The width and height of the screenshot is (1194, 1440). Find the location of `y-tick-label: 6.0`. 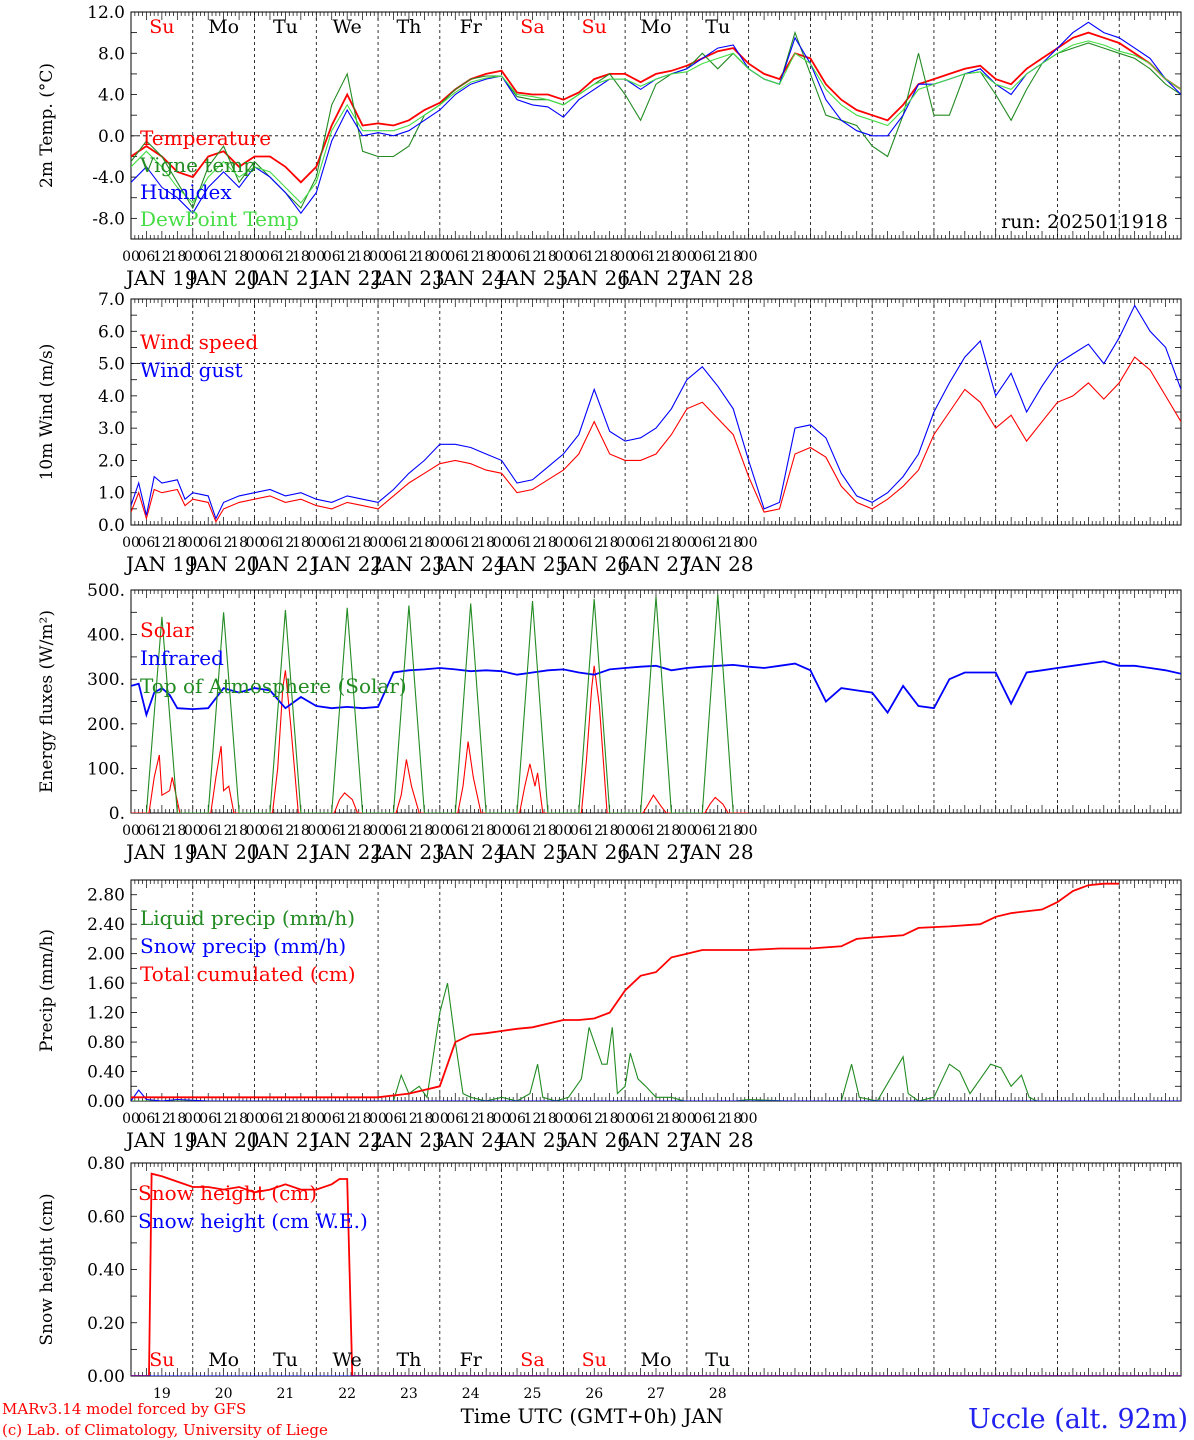

y-tick-label: 6.0 is located at coordinates (111, 332).